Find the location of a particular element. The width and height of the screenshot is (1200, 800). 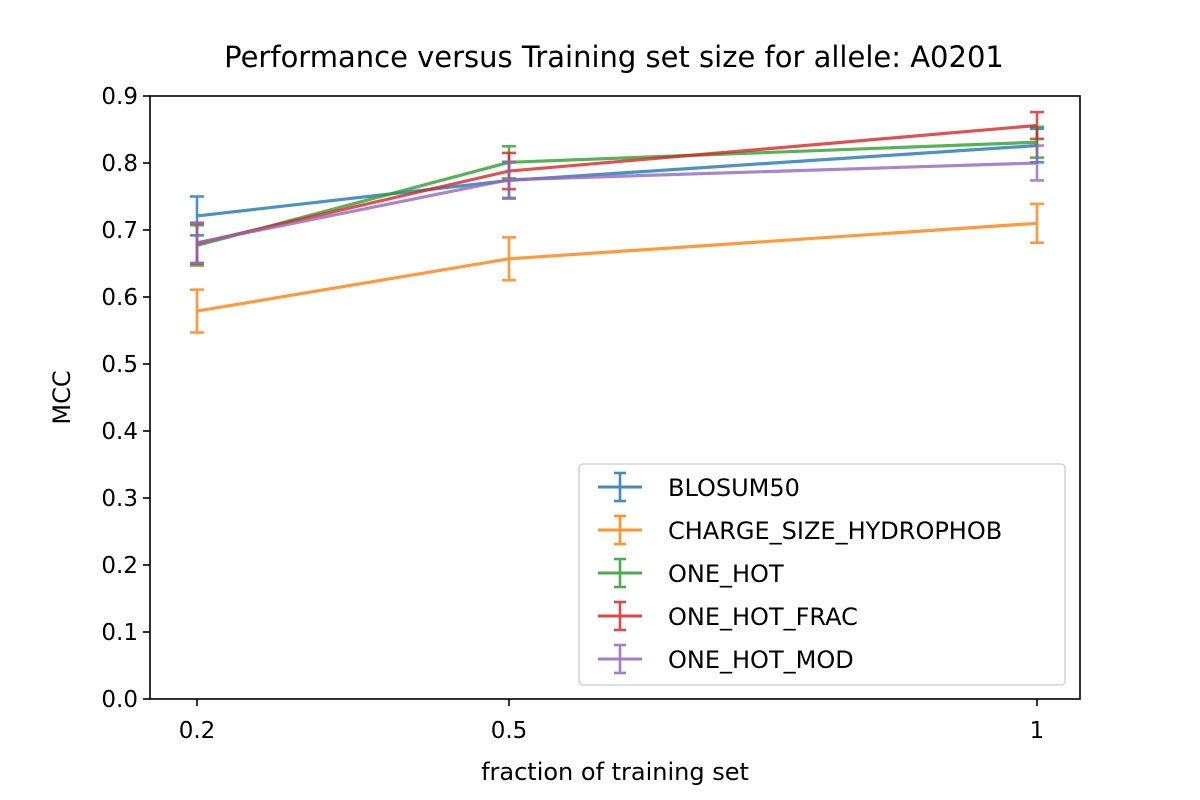

series-charge-size-hydrophob is located at coordinates (617, 268).